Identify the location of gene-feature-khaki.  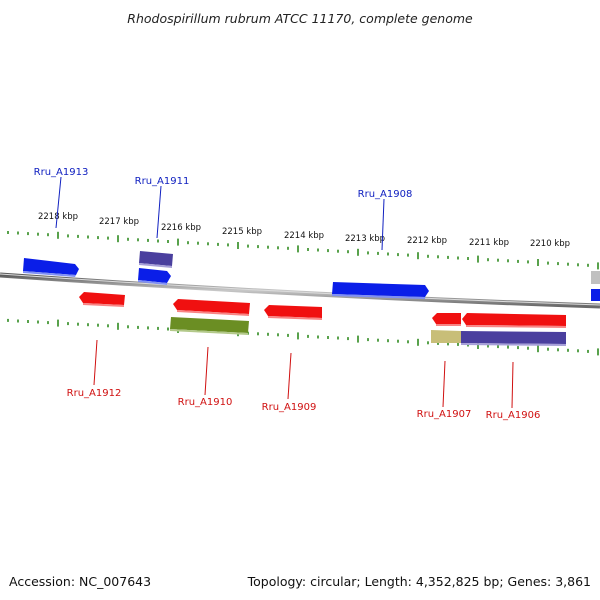
(446, 336).